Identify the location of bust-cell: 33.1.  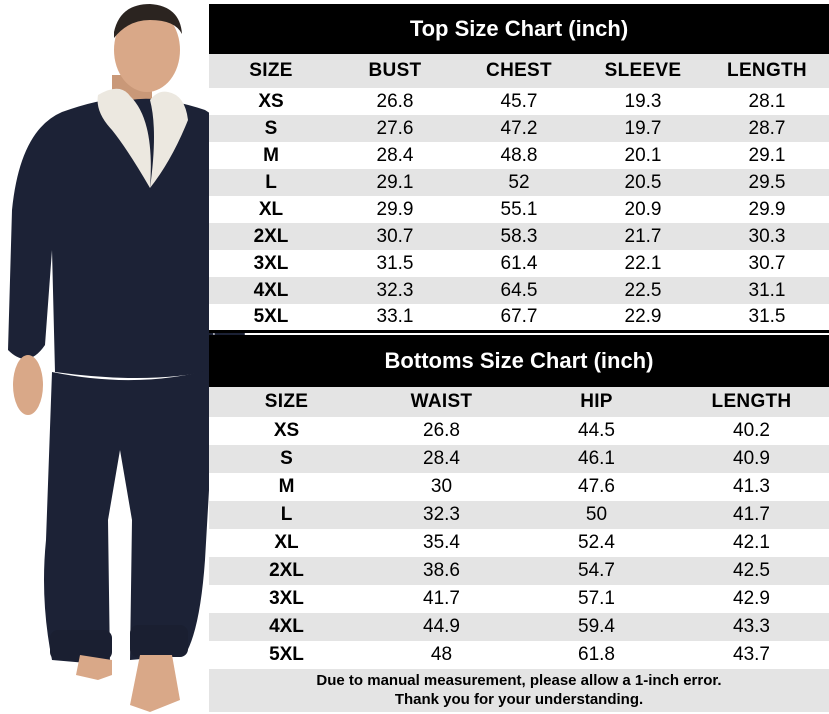
(395, 318).